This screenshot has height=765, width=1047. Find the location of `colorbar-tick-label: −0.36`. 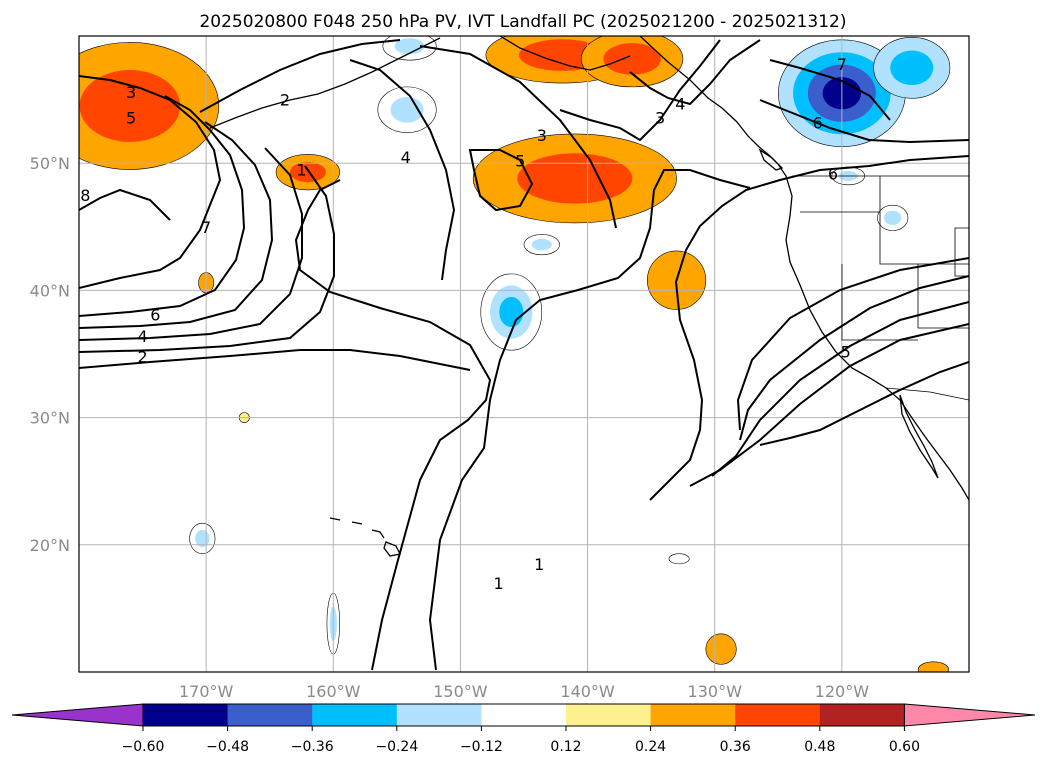

colorbar-tick-label: −0.36 is located at coordinates (312, 747).